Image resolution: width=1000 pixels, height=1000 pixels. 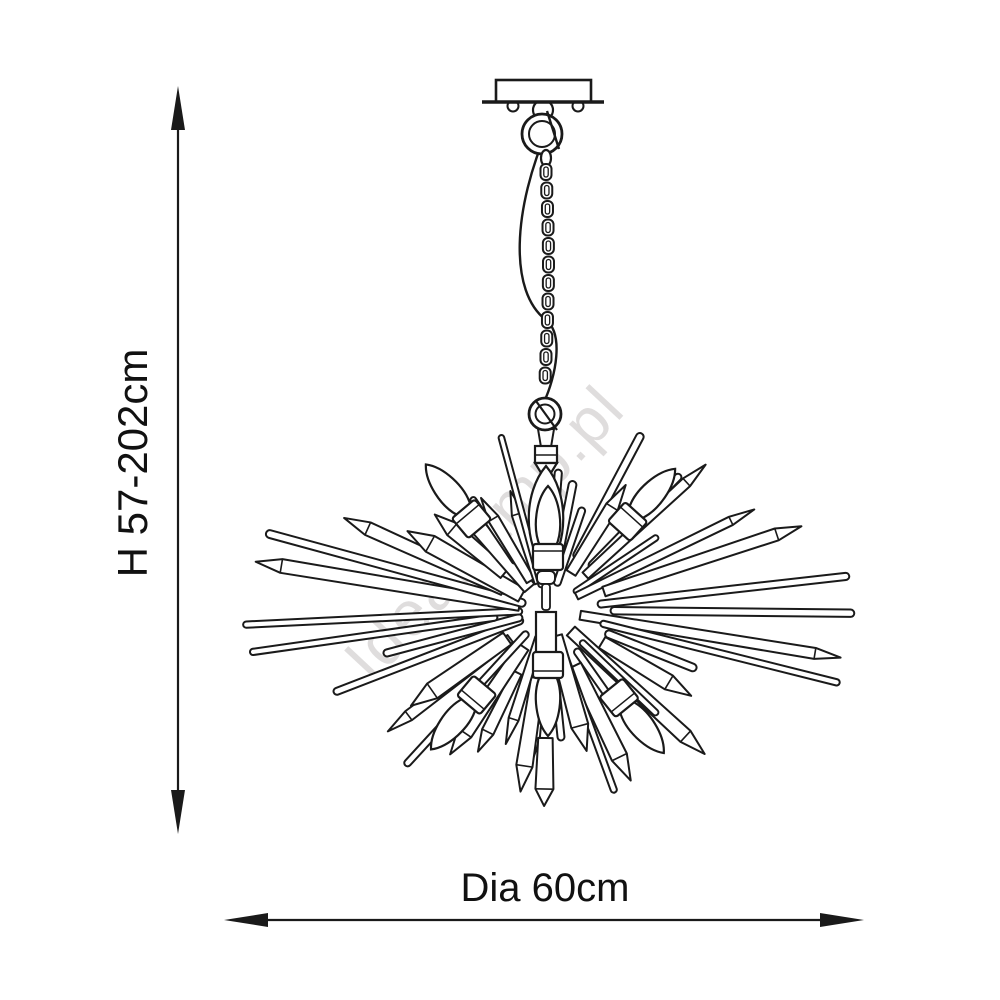 I want to click on diameter-dimension-label: Dia 60cm, so click(x=545, y=888).